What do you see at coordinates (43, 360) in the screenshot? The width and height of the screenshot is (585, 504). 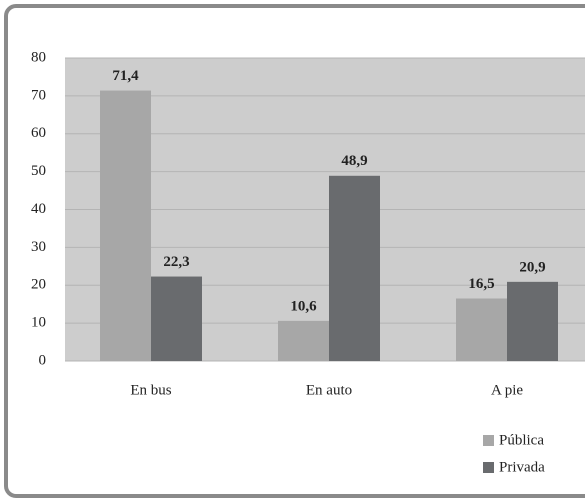 I see `y-tick-label: 0` at bounding box center [43, 360].